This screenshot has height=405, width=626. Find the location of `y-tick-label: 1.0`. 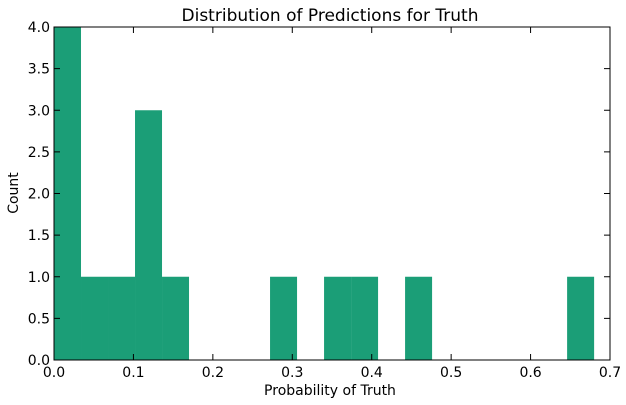

y-tick-label: 1.0 is located at coordinates (39, 278).